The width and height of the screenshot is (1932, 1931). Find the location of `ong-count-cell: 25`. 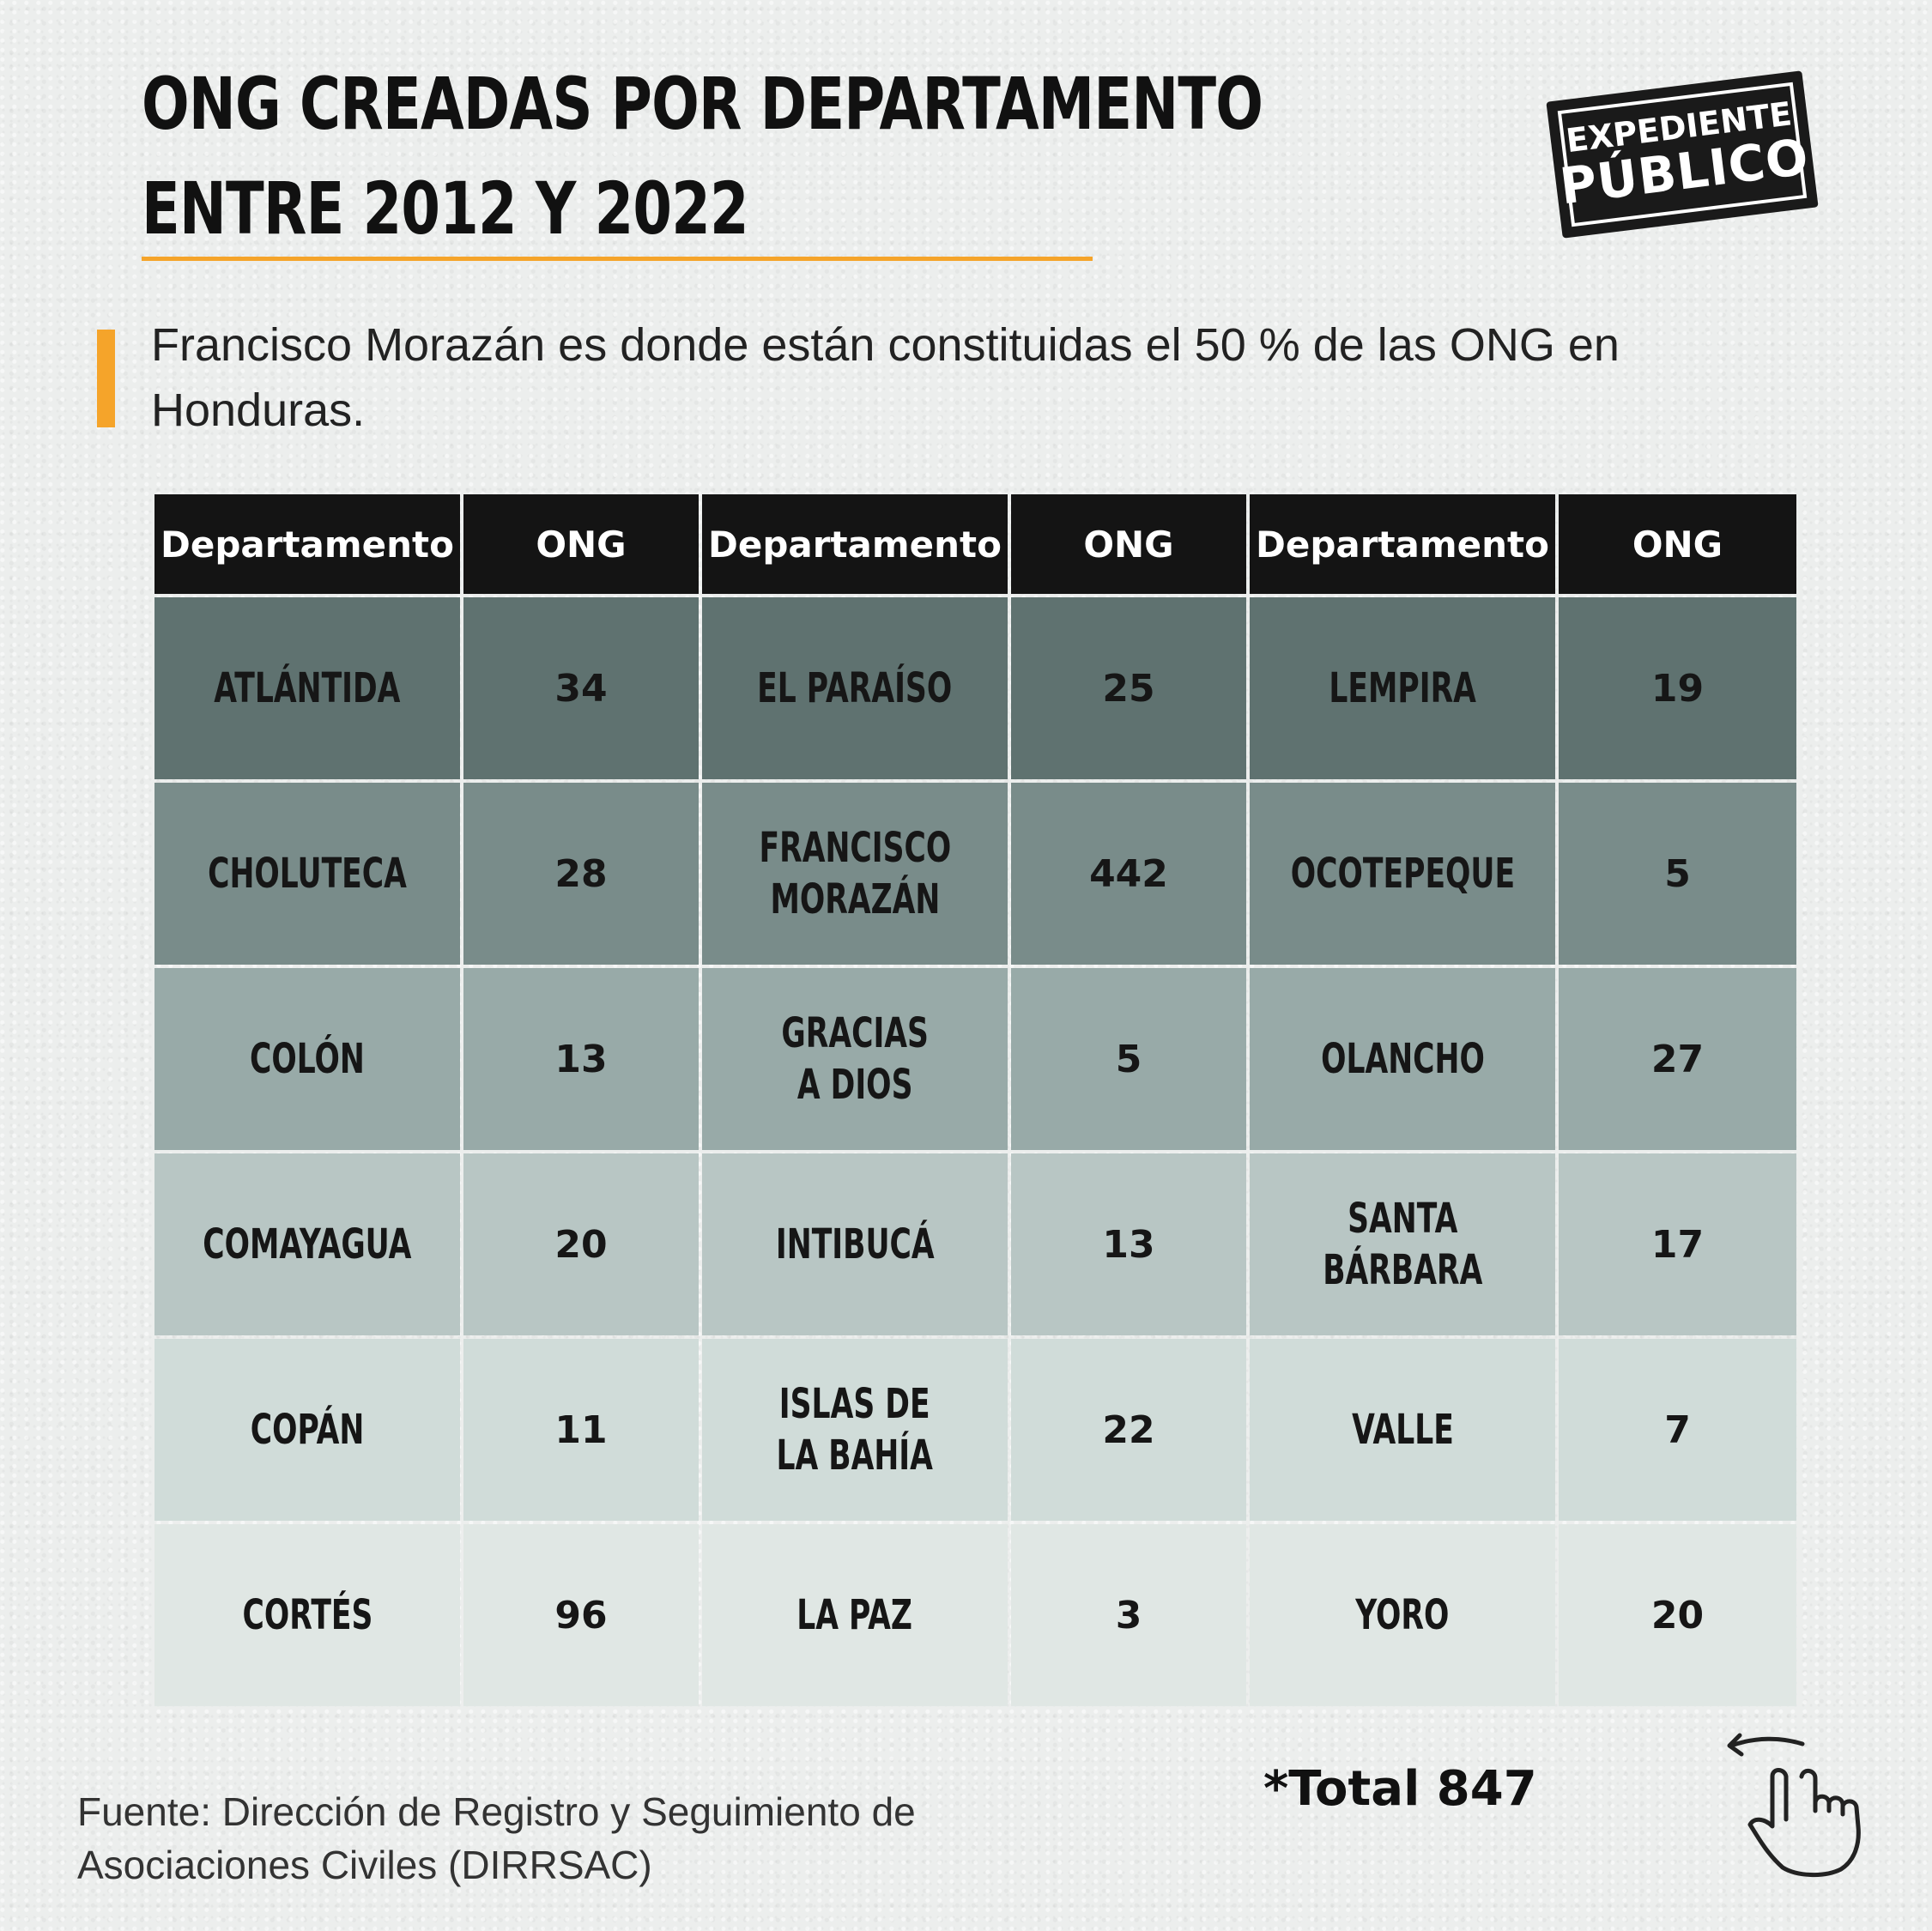

ong-count-cell: 25 is located at coordinates (1129, 688).